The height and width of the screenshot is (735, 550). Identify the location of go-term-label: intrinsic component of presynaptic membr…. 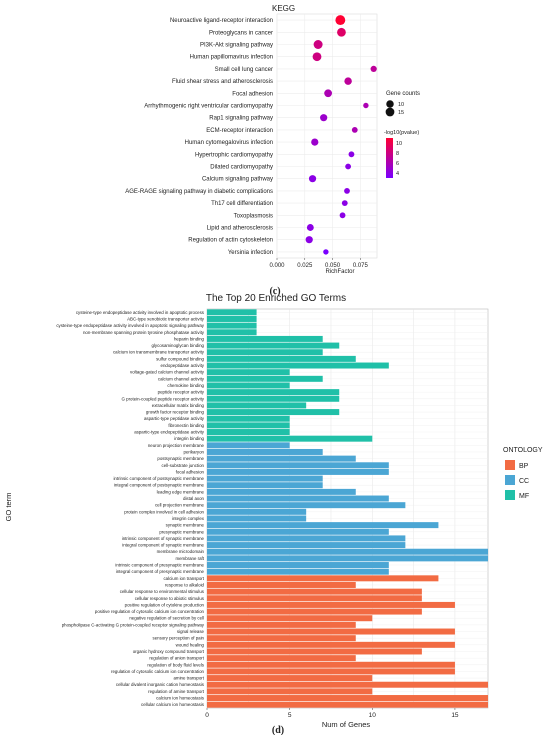
(159, 565).